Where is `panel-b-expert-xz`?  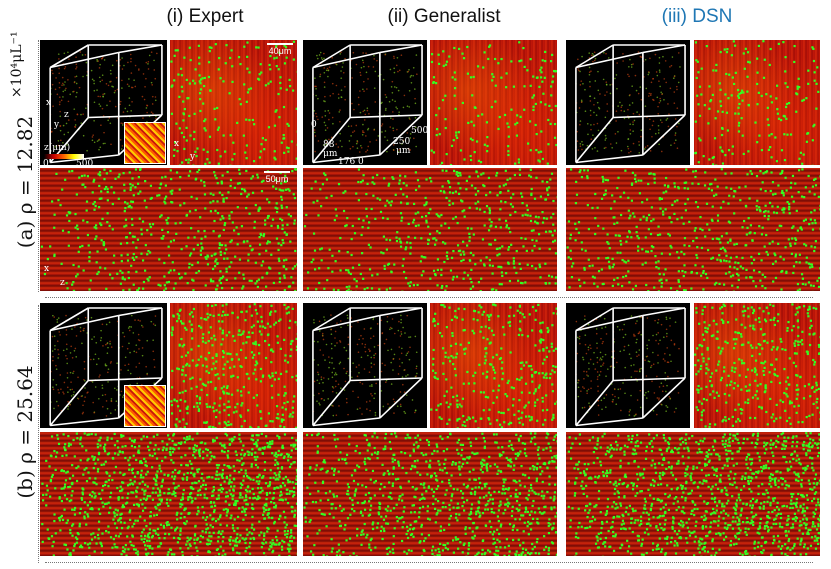
panel-b-expert-xz is located at coordinates (168, 494).